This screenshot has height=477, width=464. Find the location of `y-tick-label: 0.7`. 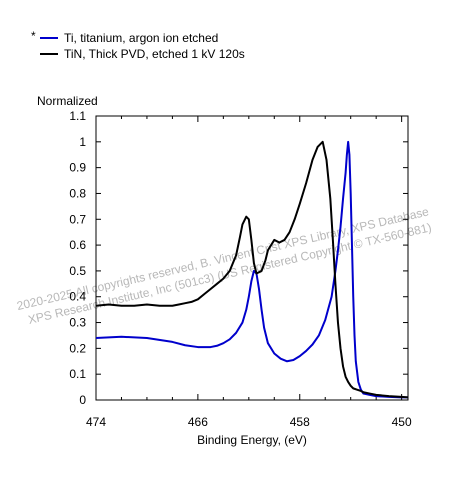

y-tick-label: 0.7 is located at coordinates (77, 219).